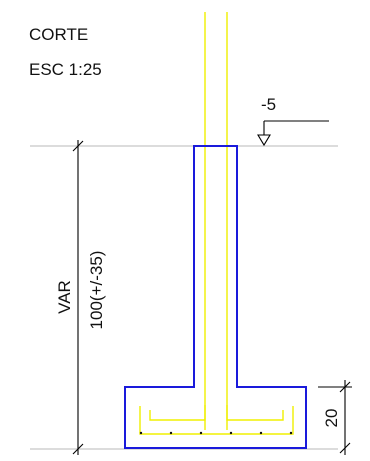 This screenshot has height=461, width=370. What do you see at coordinates (78, 449) in the screenshot?
I see `left-dimension-tick-bottom` at bounding box center [78, 449].